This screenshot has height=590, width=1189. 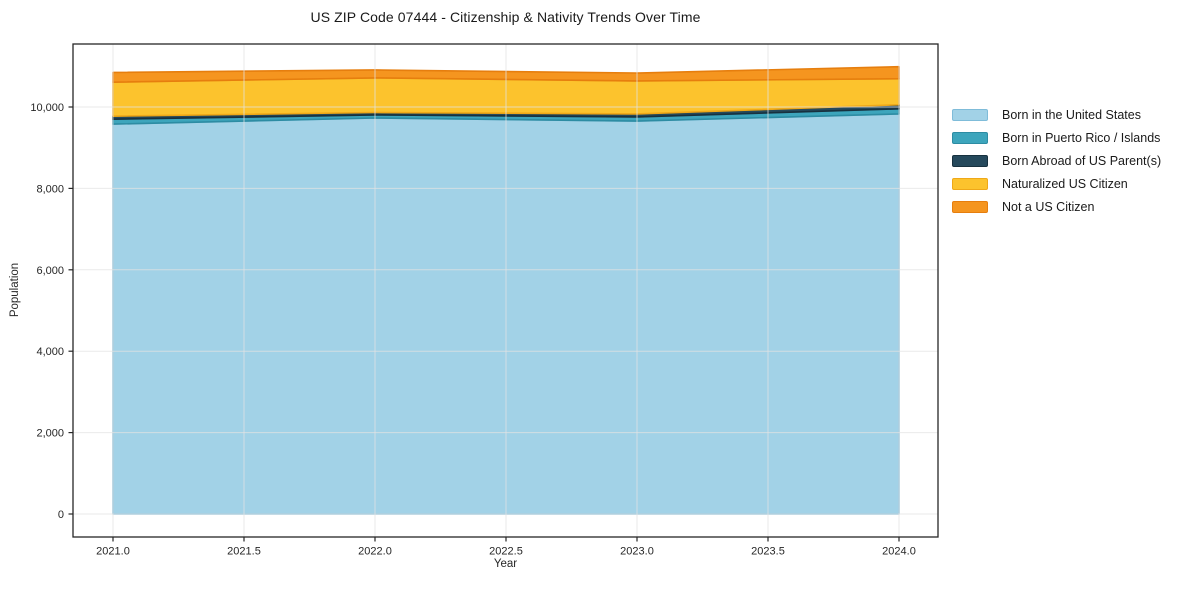 I want to click on x-tick-label: 2022.0, so click(x=375, y=552).